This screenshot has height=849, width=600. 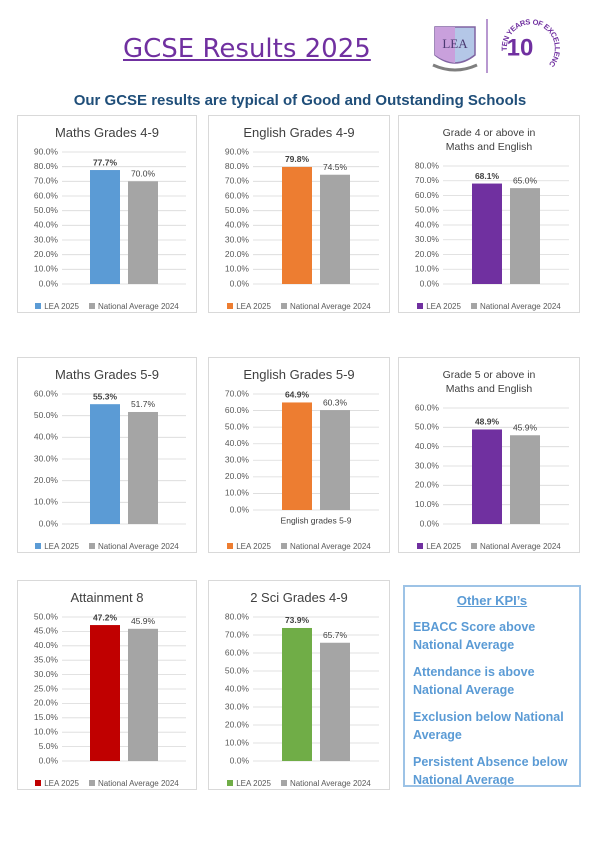 What do you see at coordinates (237, 181) in the screenshot?
I see `y-tick-label: 70.0%` at bounding box center [237, 181].